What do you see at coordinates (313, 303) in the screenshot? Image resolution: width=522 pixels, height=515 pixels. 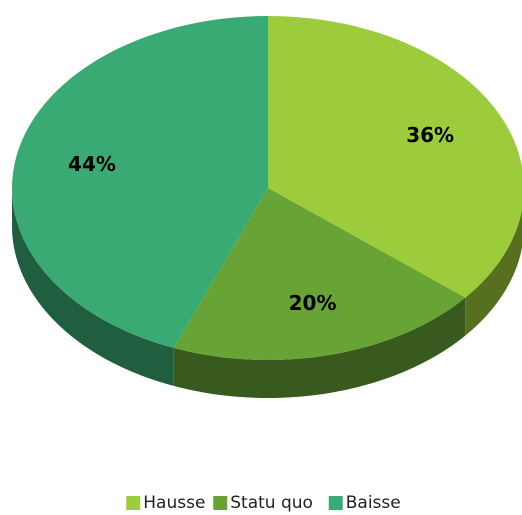 I see `value-label: 20%` at bounding box center [313, 303].